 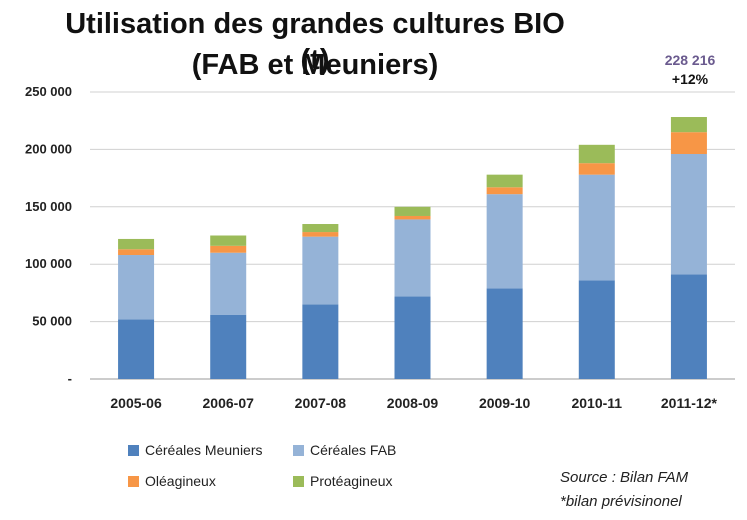 I want to click on x-tick-label: 2008-09, so click(x=413, y=403).